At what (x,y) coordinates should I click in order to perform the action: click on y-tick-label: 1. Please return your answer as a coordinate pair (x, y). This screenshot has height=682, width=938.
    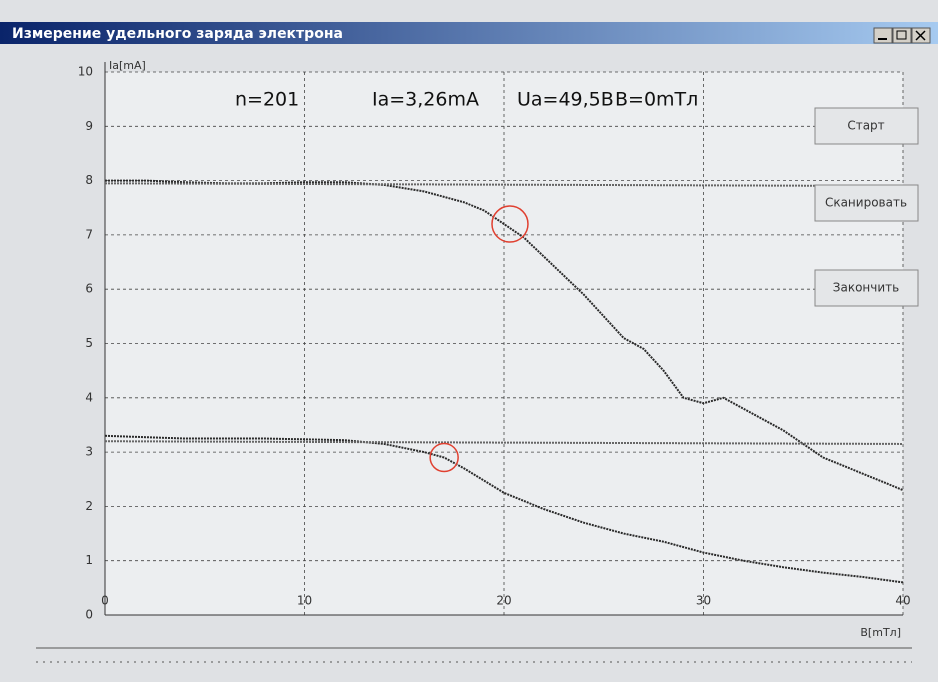
    Looking at the image, I should click on (89, 560).